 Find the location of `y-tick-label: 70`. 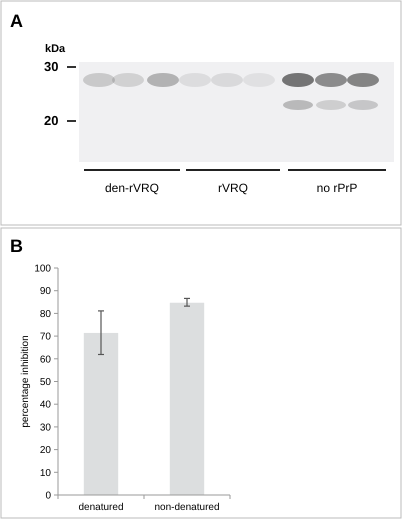

y-tick-label: 70 is located at coordinates (46, 337).